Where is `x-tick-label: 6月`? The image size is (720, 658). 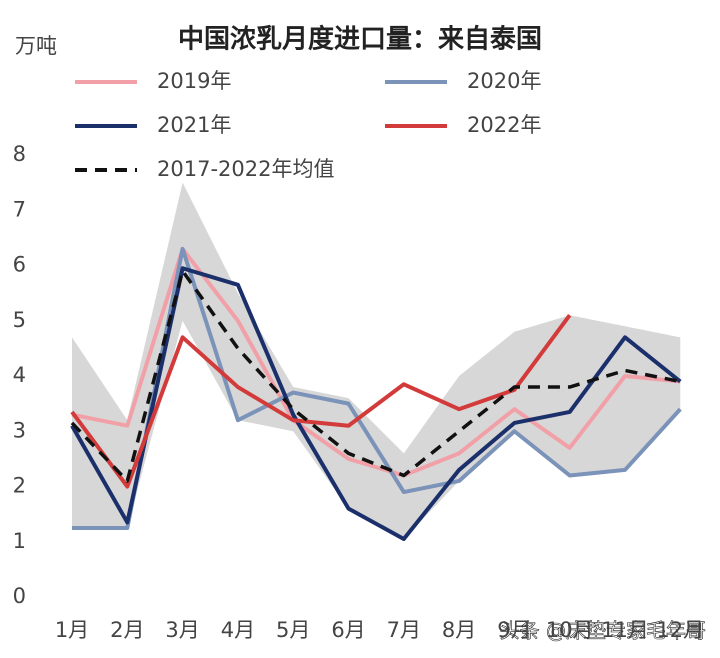 x-tick-label: 6月 is located at coordinates (348, 630).